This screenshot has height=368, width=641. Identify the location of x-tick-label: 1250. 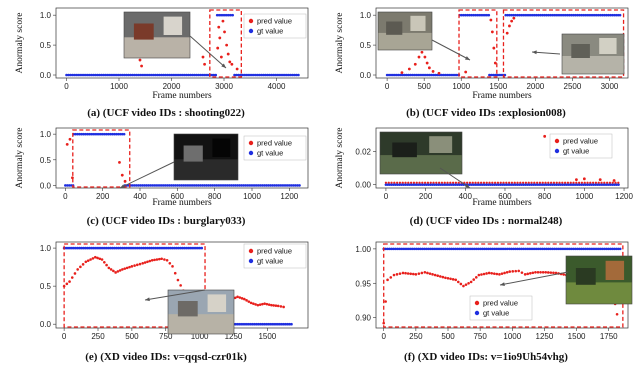
(545, 336).